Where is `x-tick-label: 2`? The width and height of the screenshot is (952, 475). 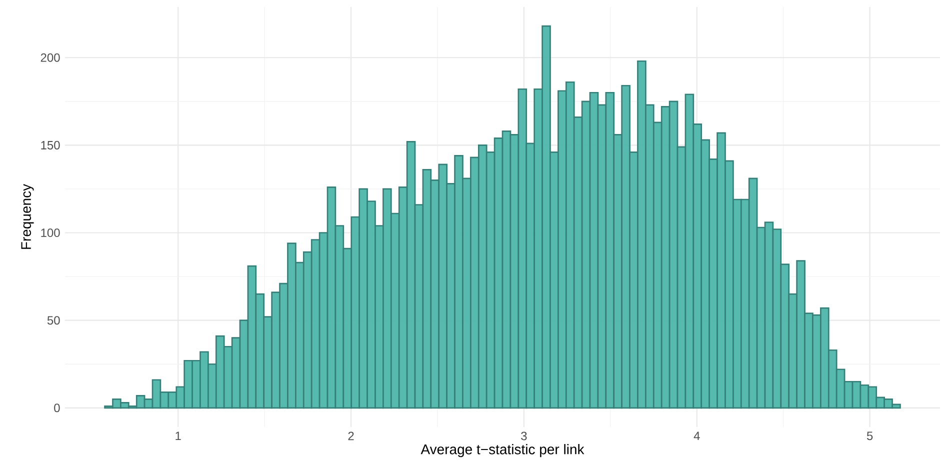 x-tick-label: 2 is located at coordinates (351, 436).